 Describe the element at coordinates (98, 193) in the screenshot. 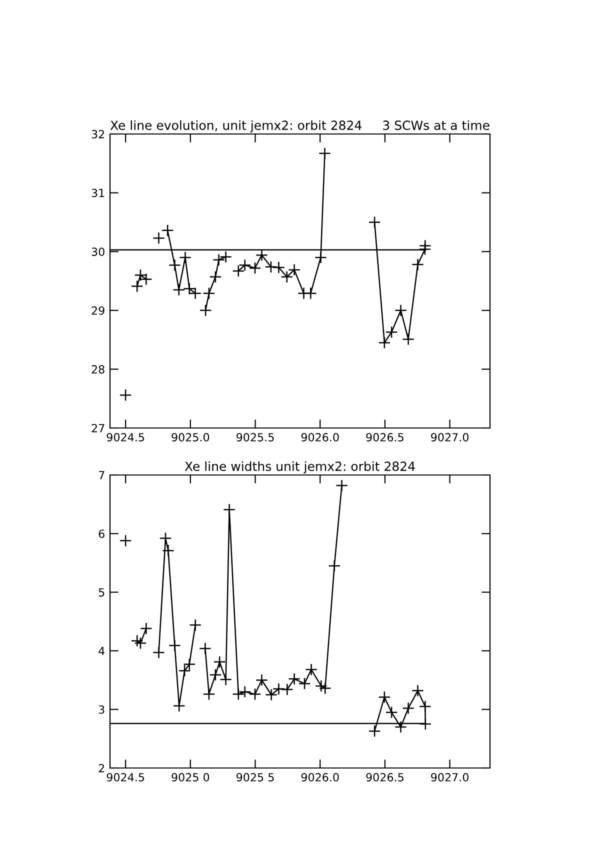

I see `y-tick-label: 31` at that location.